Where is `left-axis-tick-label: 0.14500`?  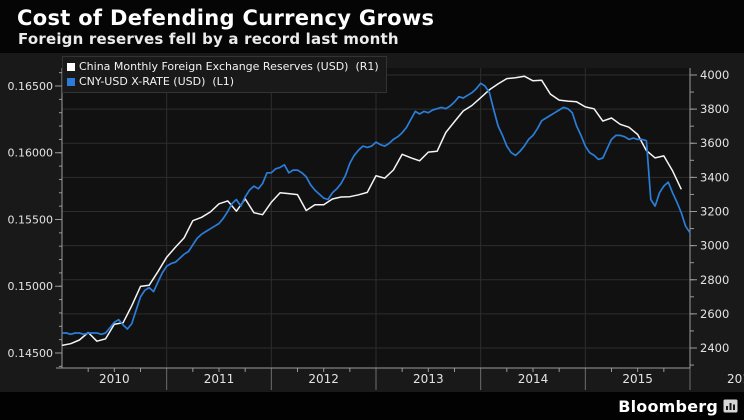 left-axis-tick-label: 0.14500 is located at coordinates (31, 353).